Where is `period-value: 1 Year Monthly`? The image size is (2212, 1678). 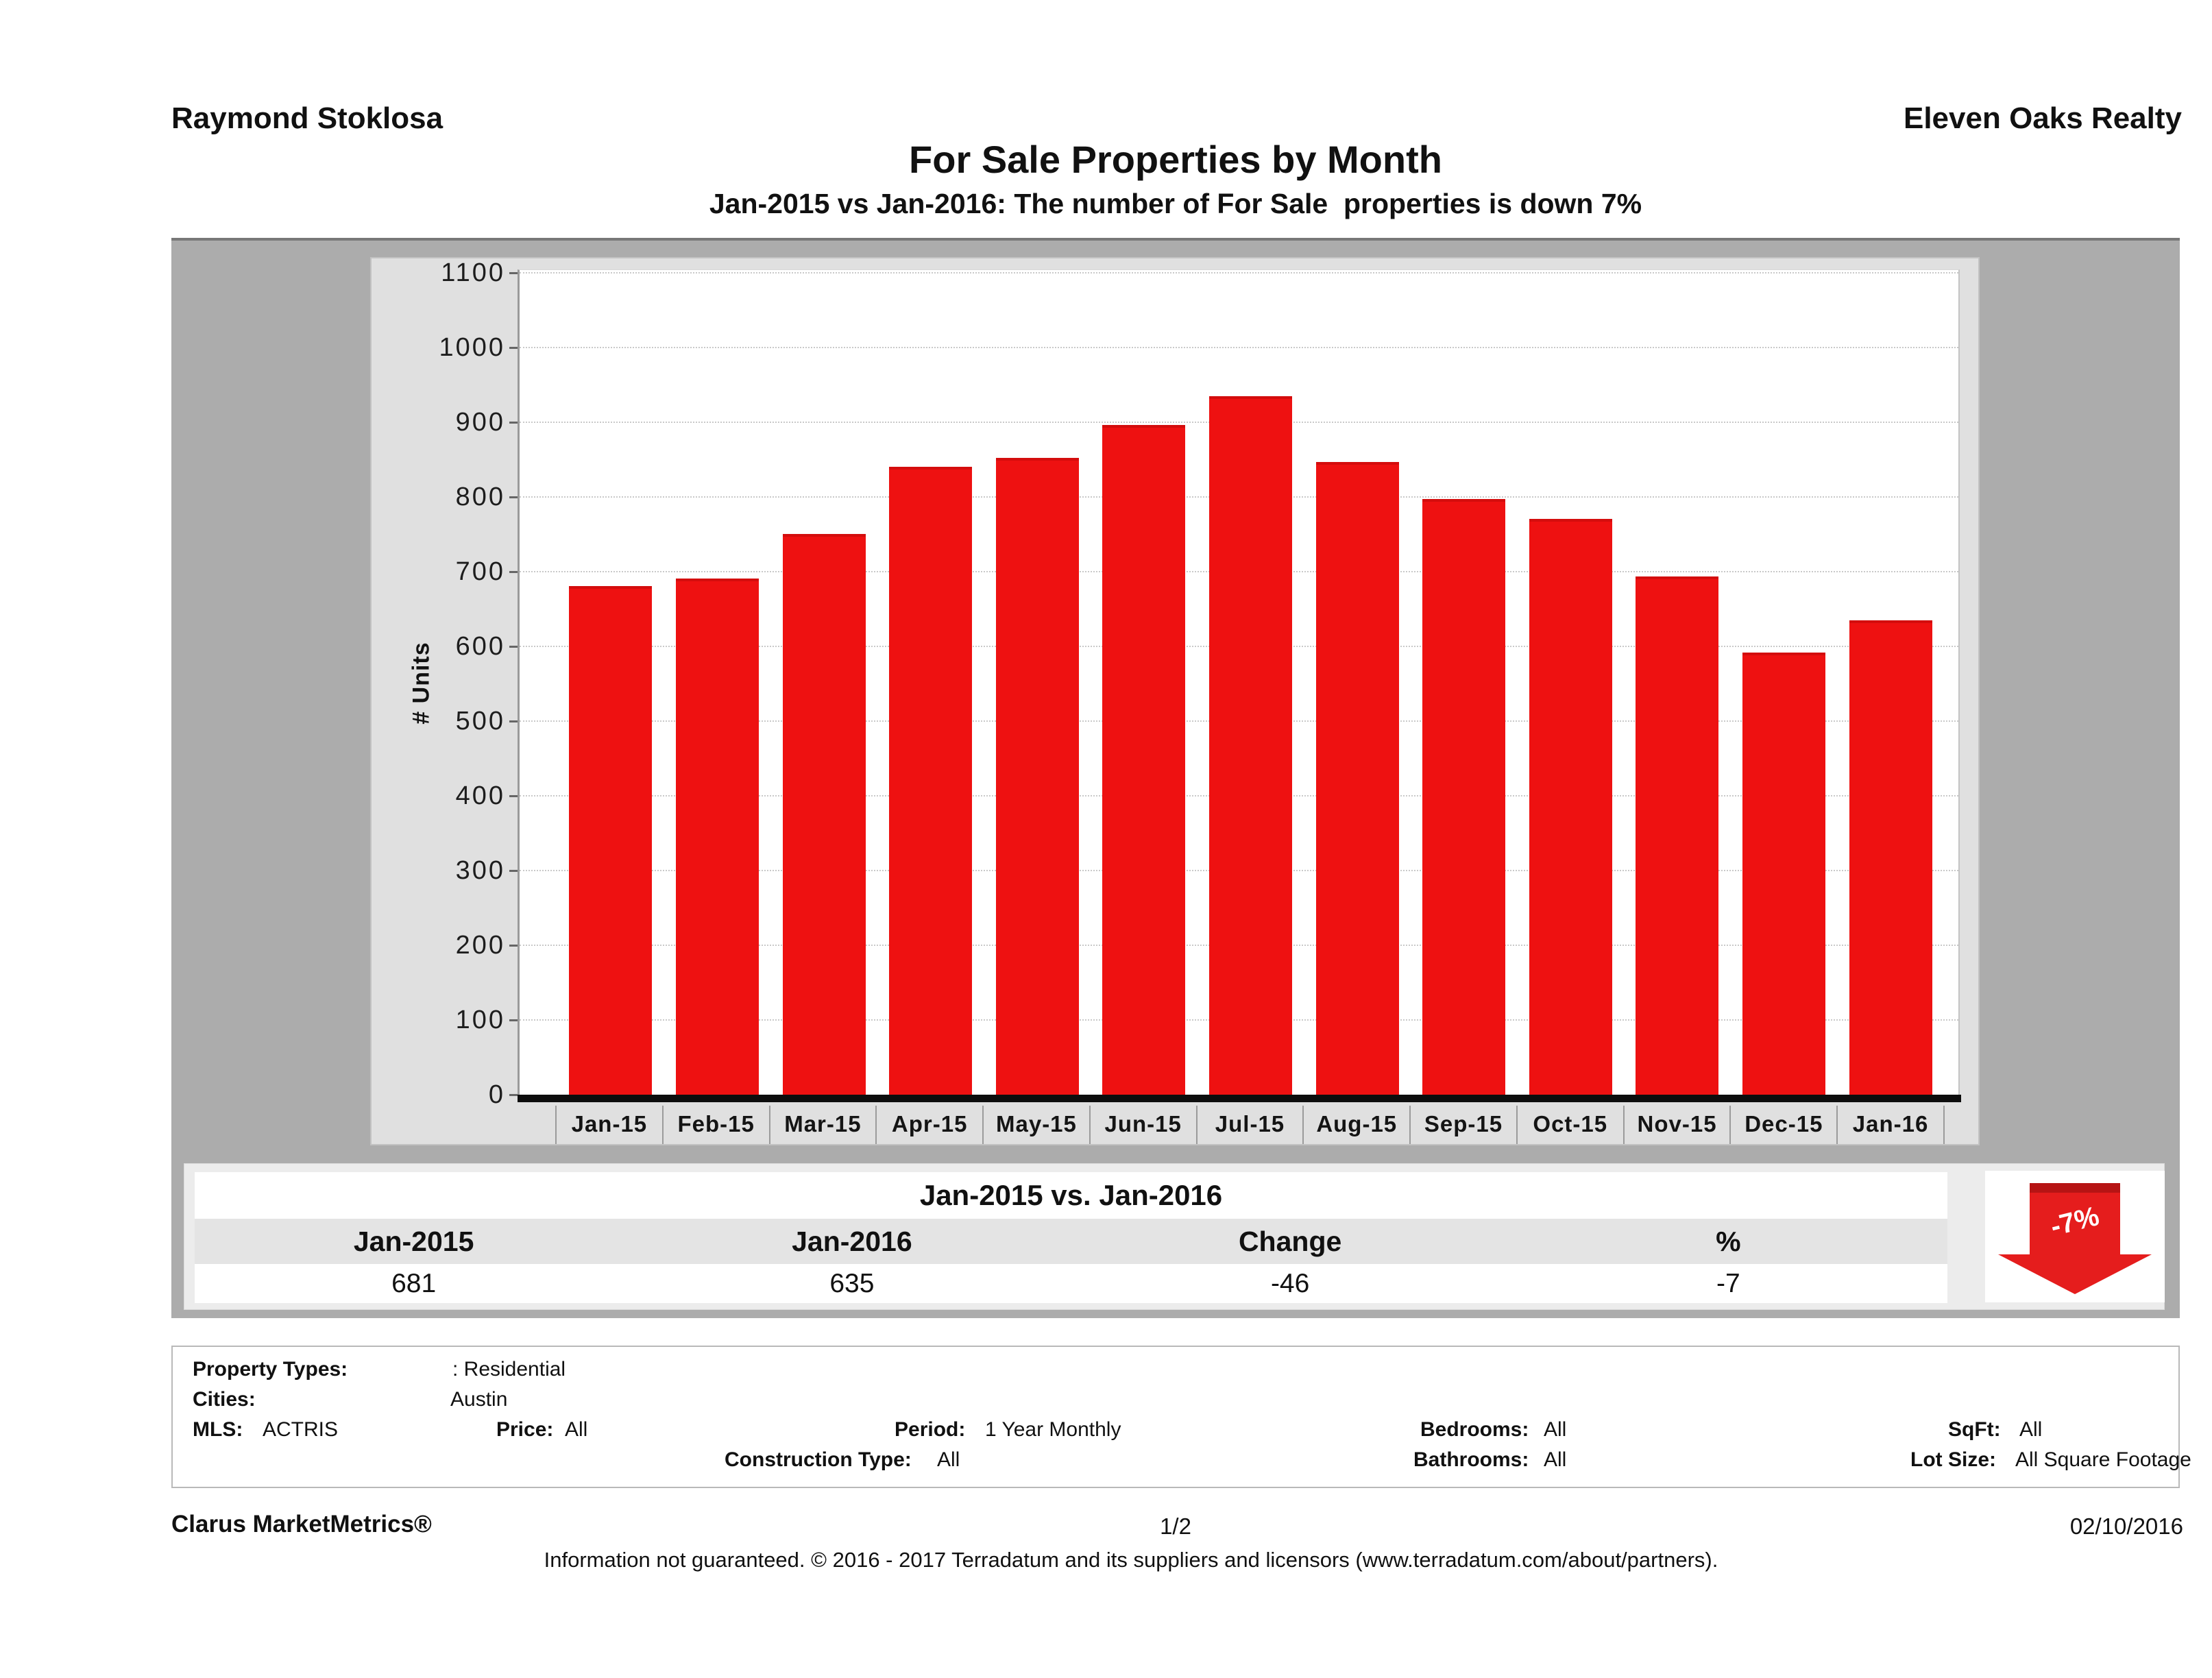
period-value: 1 Year Monthly is located at coordinates (1053, 1429).